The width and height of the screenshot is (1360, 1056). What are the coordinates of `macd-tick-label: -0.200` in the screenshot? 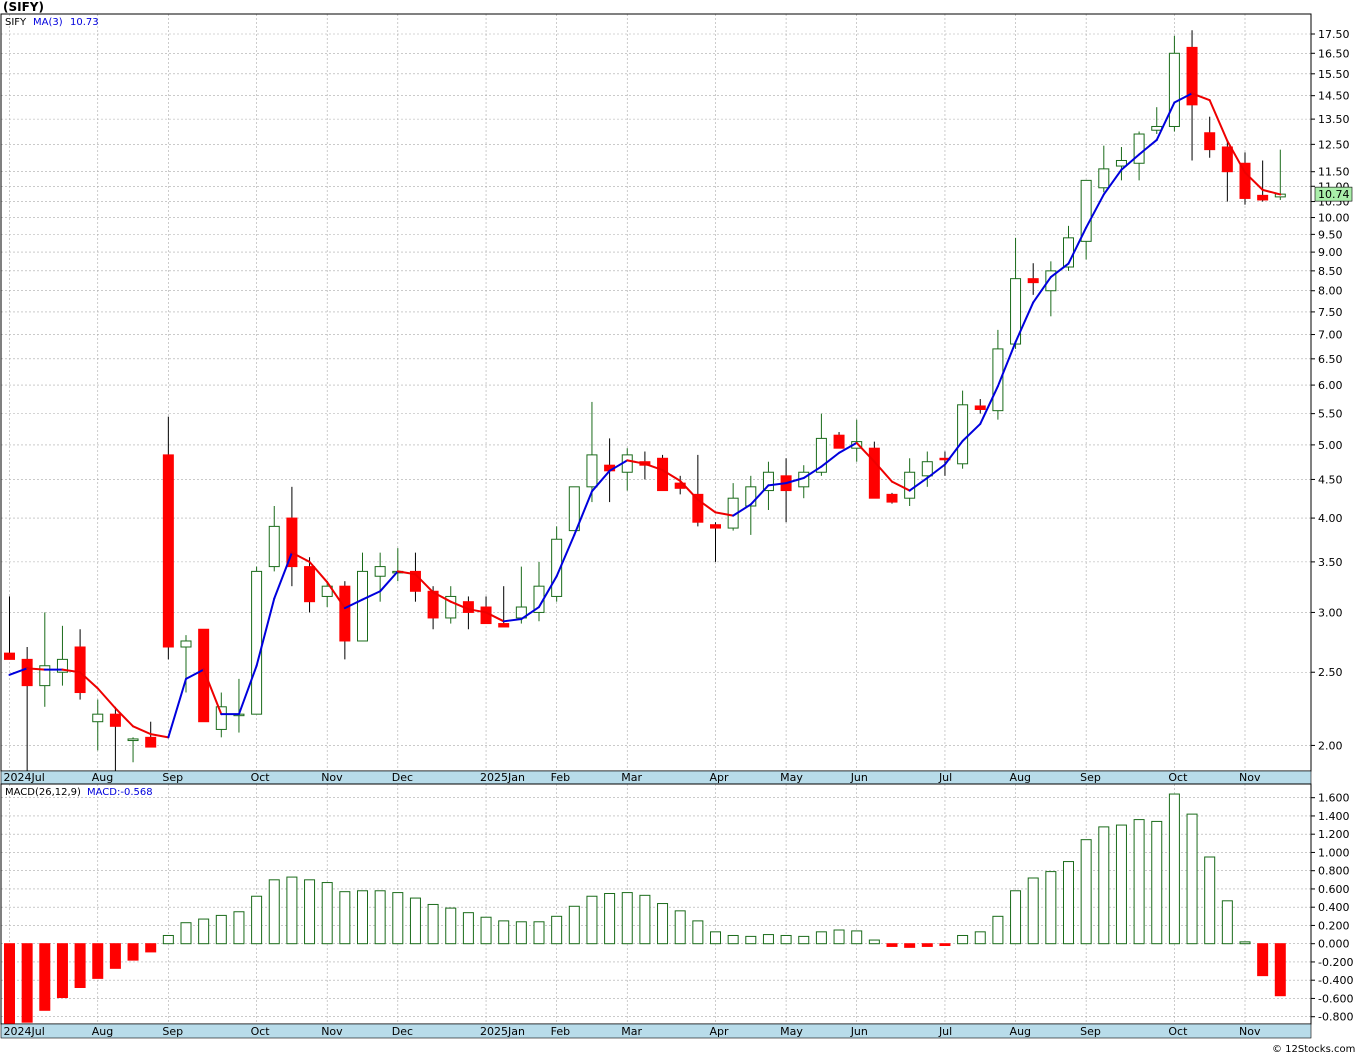 It's located at (1335, 962).